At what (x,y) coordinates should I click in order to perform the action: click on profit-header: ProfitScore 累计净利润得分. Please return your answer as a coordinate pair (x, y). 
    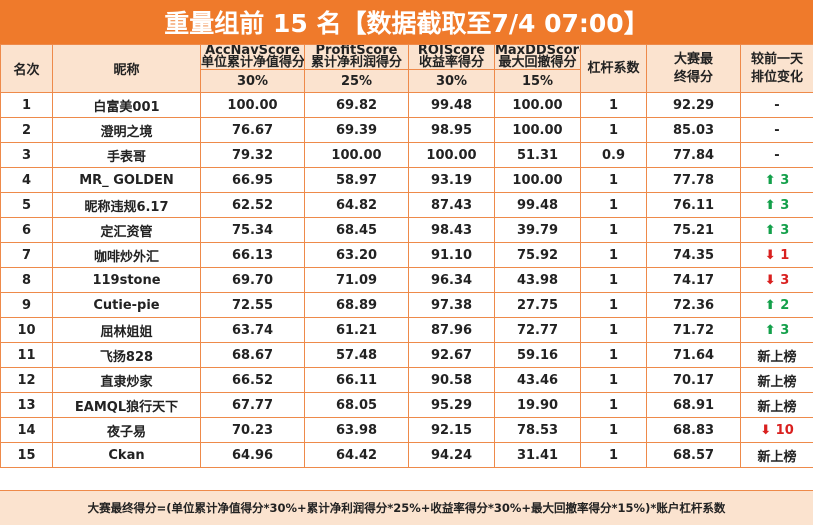
    Looking at the image, I should click on (357, 57).